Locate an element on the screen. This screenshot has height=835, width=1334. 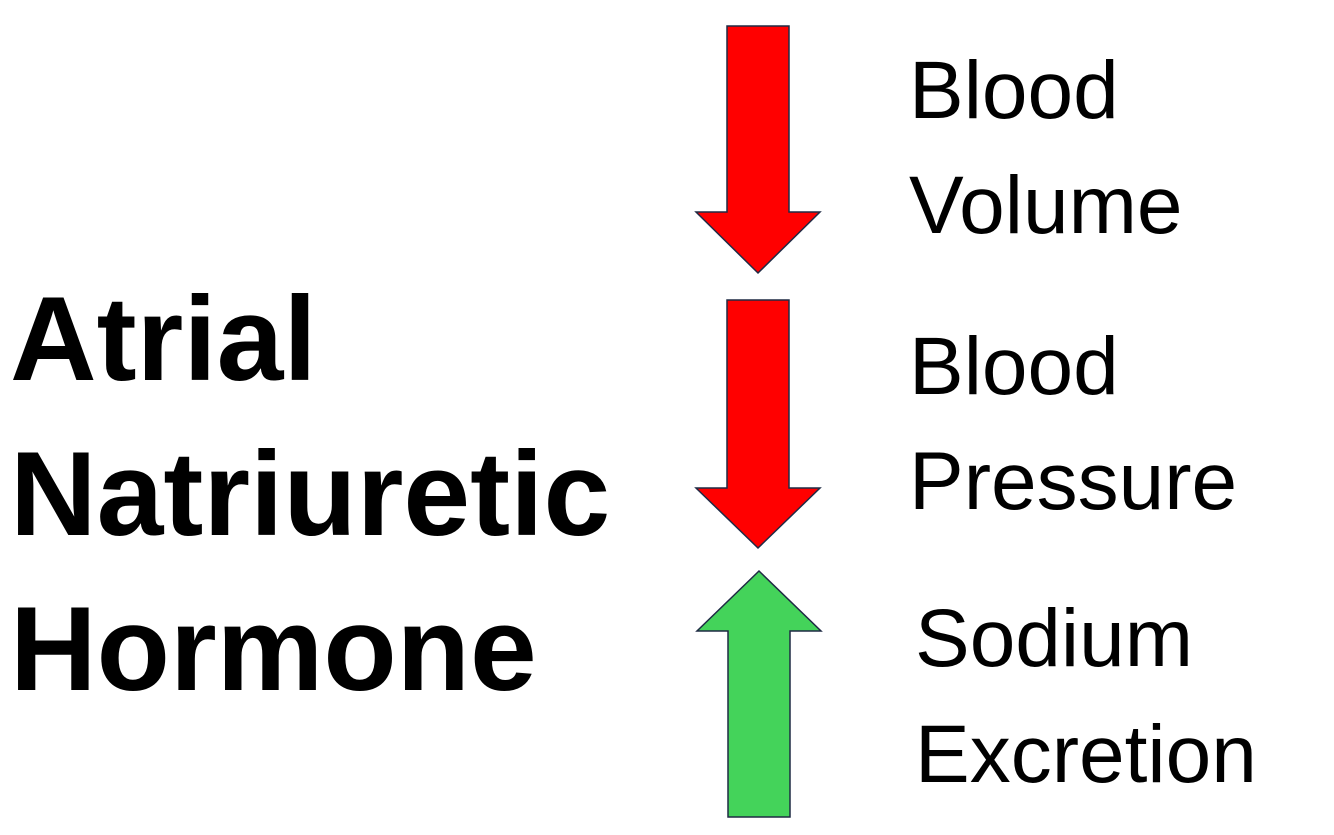
effect-label-line: Sodium is located at coordinates (1054, 638).